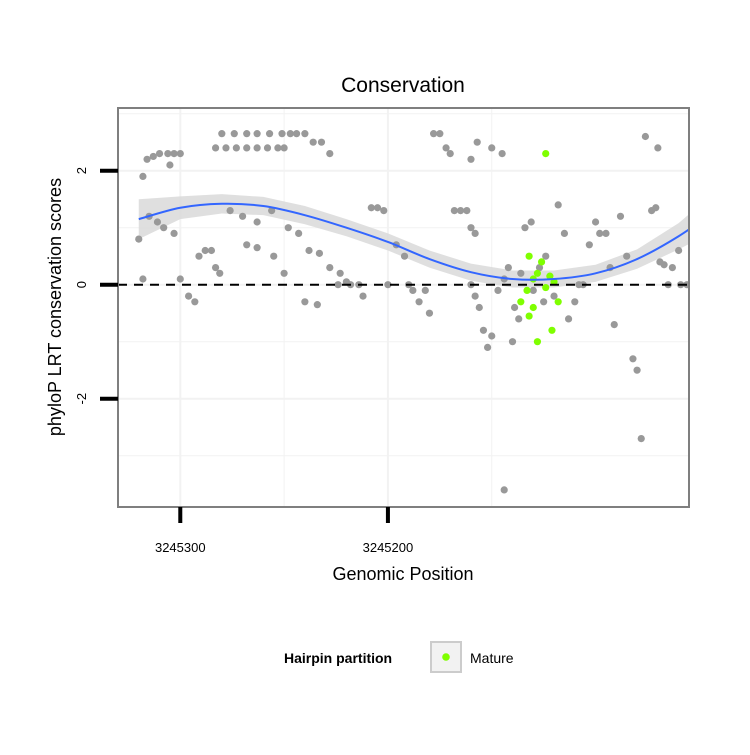  Describe the element at coordinates (81, 284) in the screenshot. I see `y-tick-label: 0` at that location.